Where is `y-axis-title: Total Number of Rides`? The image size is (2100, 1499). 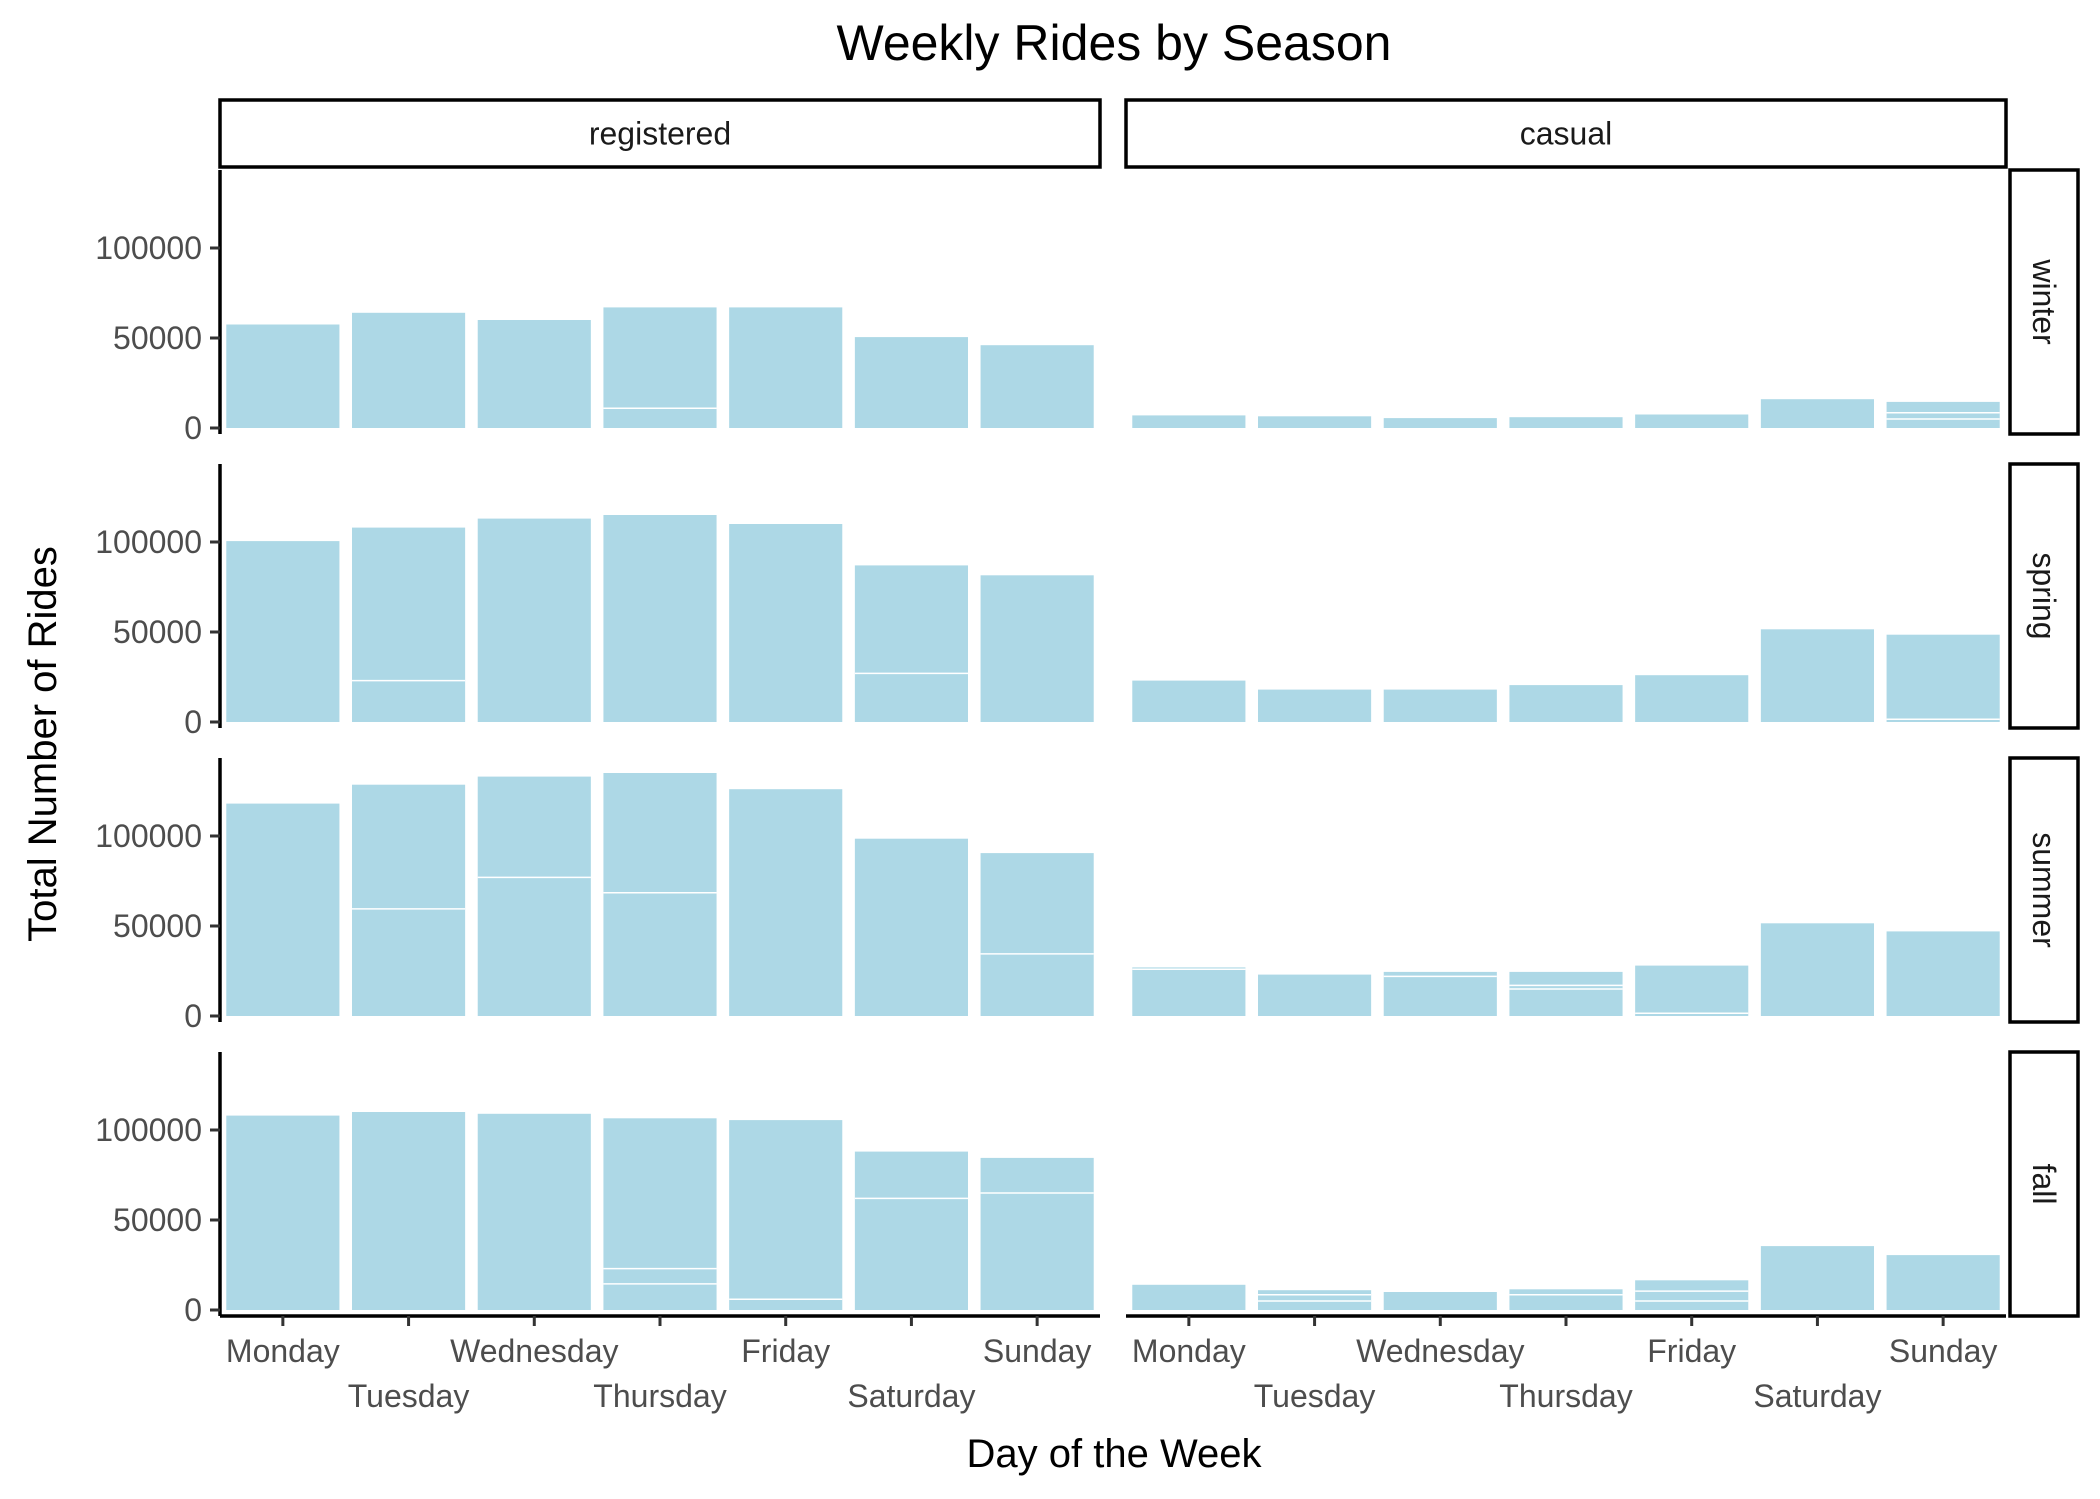 y-axis-title: Total Number of Rides is located at coordinates (43, 744).